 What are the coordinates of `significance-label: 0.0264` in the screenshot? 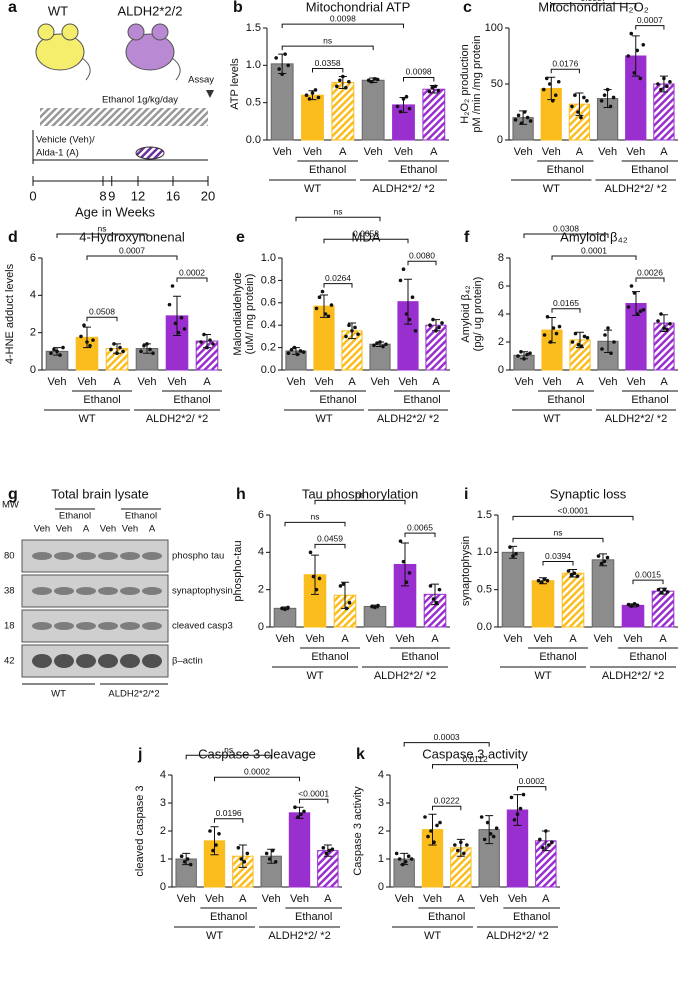 It's located at (338, 278).